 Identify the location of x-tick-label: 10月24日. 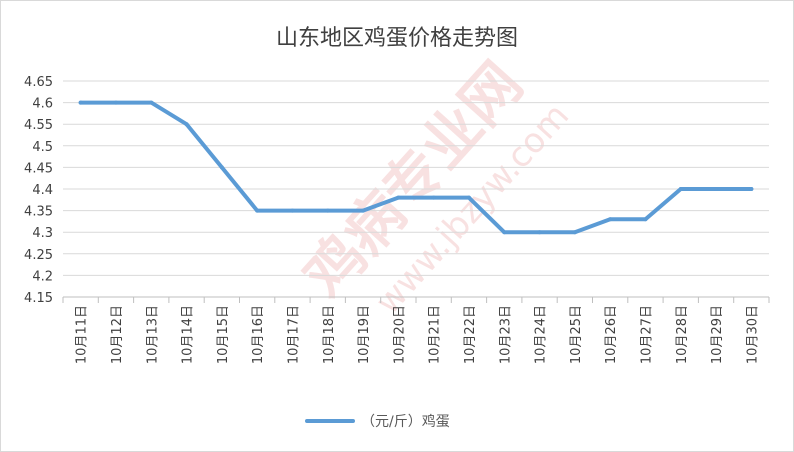
(541, 334).